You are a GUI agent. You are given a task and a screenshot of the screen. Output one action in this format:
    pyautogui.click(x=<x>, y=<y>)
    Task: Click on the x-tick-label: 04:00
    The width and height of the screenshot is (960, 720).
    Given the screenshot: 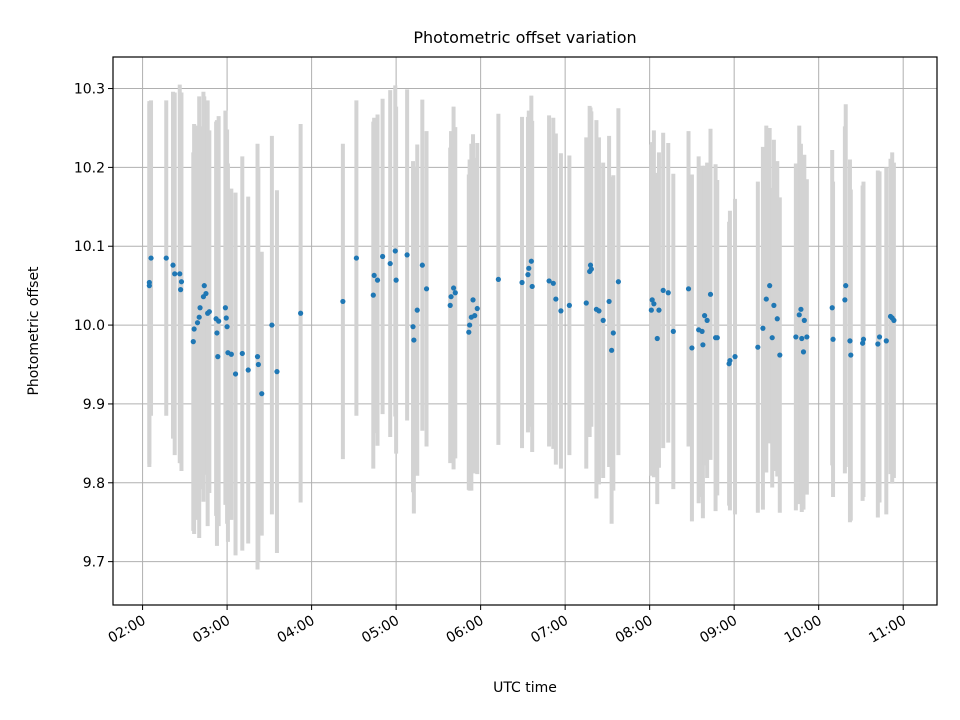 What is the action you would take?
    pyautogui.click(x=296, y=630)
    